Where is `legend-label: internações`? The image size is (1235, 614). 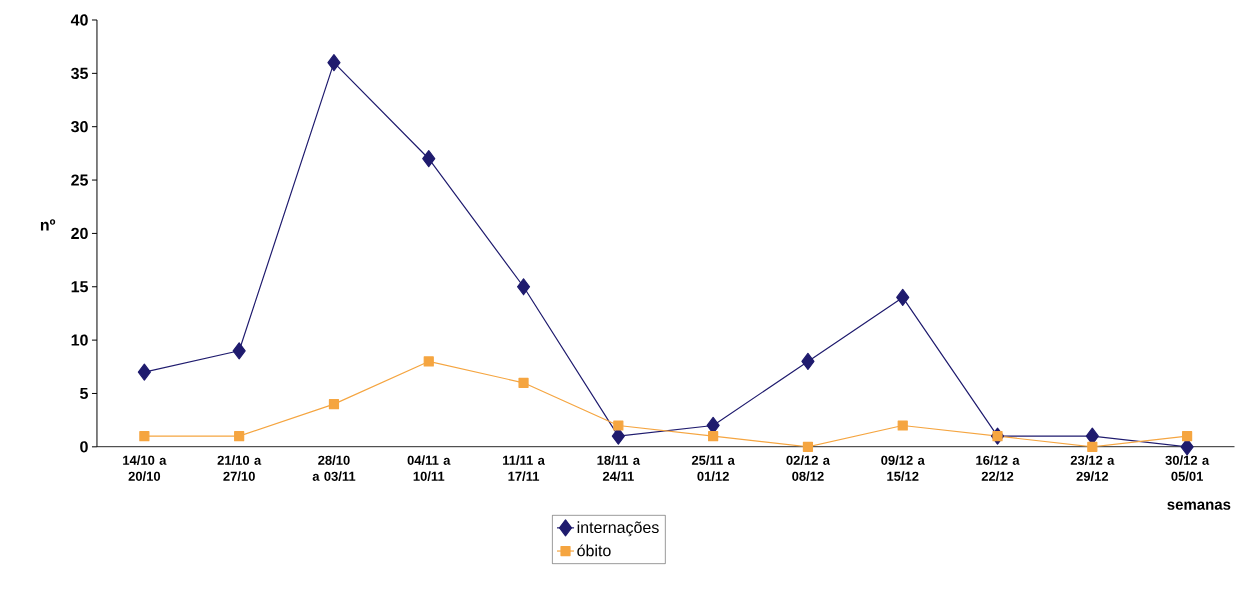 legend-label: internações is located at coordinates (618, 529).